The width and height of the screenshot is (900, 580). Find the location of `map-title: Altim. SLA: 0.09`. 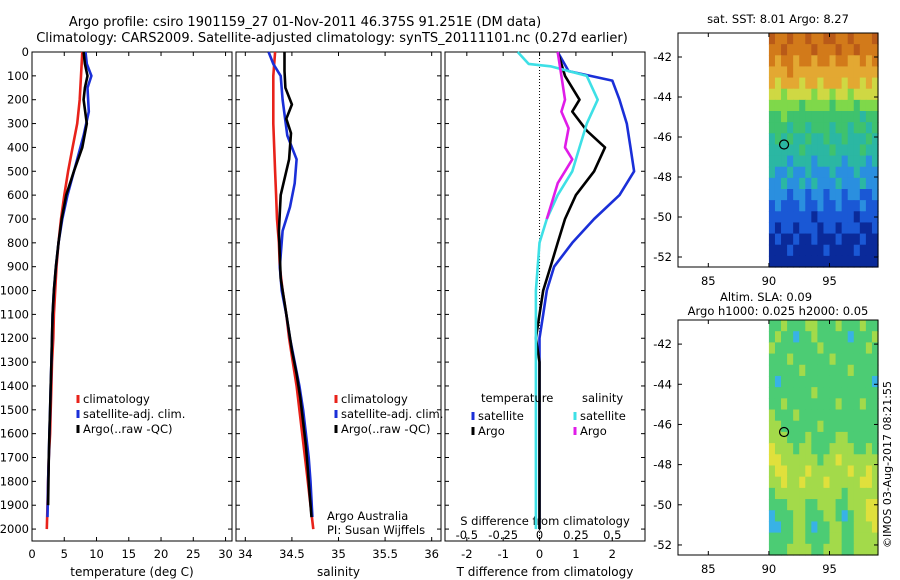

map-title: Altim. SLA: 0.09 is located at coordinates (766, 297).